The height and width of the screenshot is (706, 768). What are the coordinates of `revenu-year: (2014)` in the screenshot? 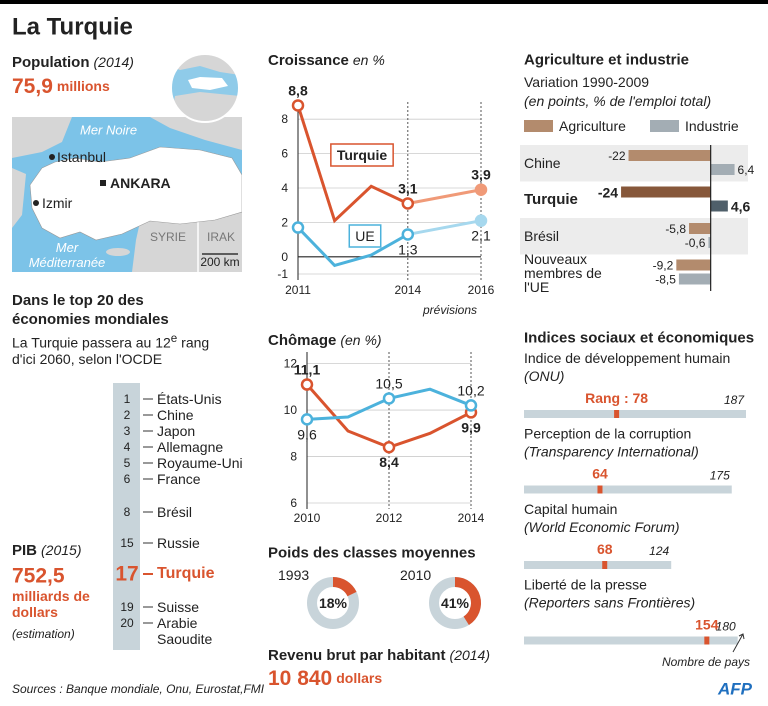 It's located at (470, 655).